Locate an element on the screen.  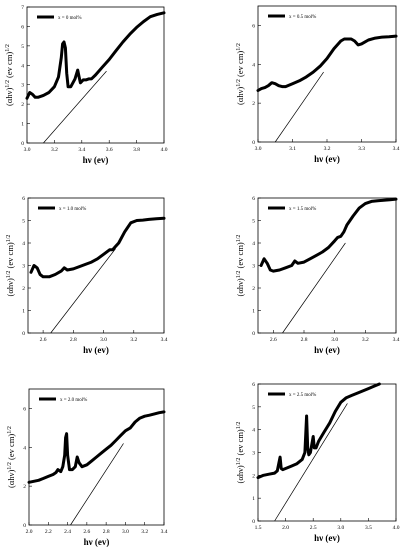
legend-label: x = 0.5 mol% is located at coordinates (302, 17).